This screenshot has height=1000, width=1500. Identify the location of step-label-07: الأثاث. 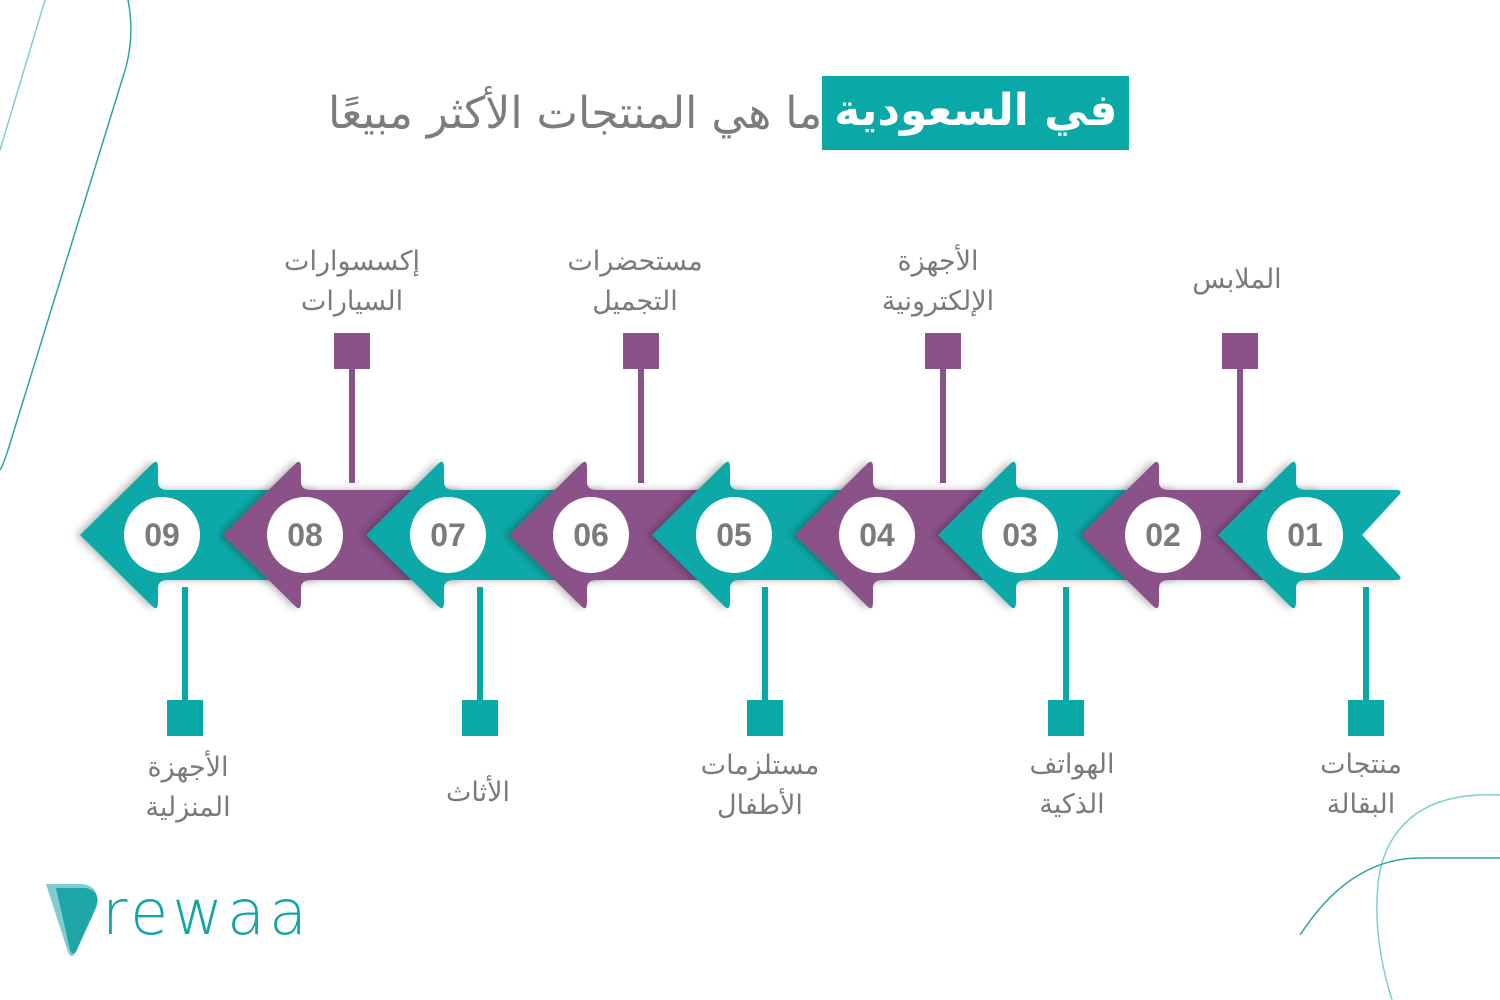
(478, 793).